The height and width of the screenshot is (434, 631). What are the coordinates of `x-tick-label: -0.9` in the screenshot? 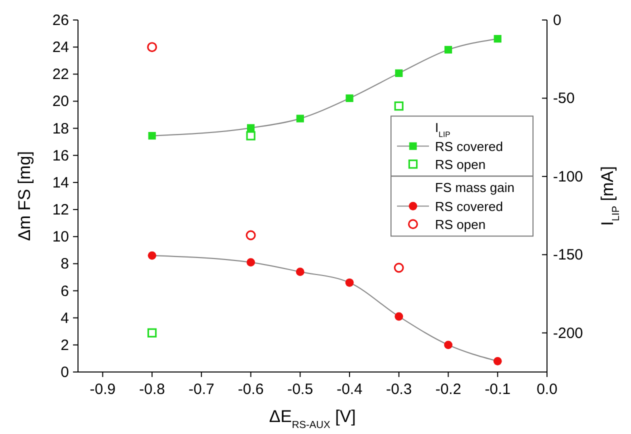 It's located at (103, 389).